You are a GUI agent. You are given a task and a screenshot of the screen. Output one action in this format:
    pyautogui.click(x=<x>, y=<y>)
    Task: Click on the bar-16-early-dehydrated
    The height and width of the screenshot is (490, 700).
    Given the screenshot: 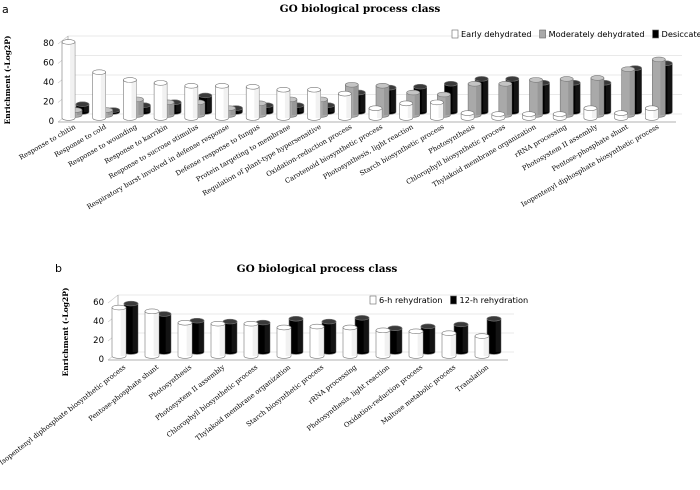 What is the action you would take?
    pyautogui.click(x=529, y=116)
    